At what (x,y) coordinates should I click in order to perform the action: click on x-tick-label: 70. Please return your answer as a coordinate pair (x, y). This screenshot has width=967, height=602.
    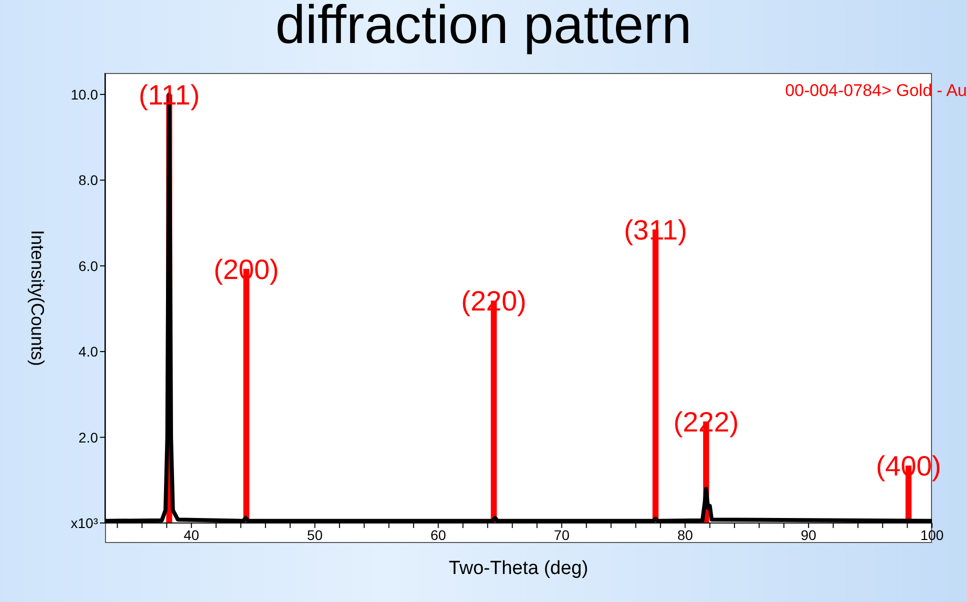
    Looking at the image, I should click on (562, 534).